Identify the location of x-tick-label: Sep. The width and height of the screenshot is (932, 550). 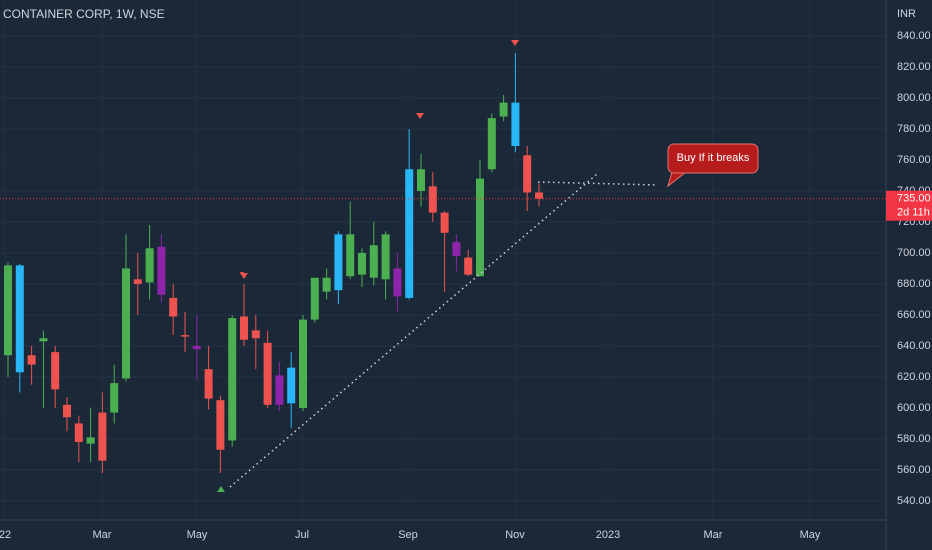
(408, 535).